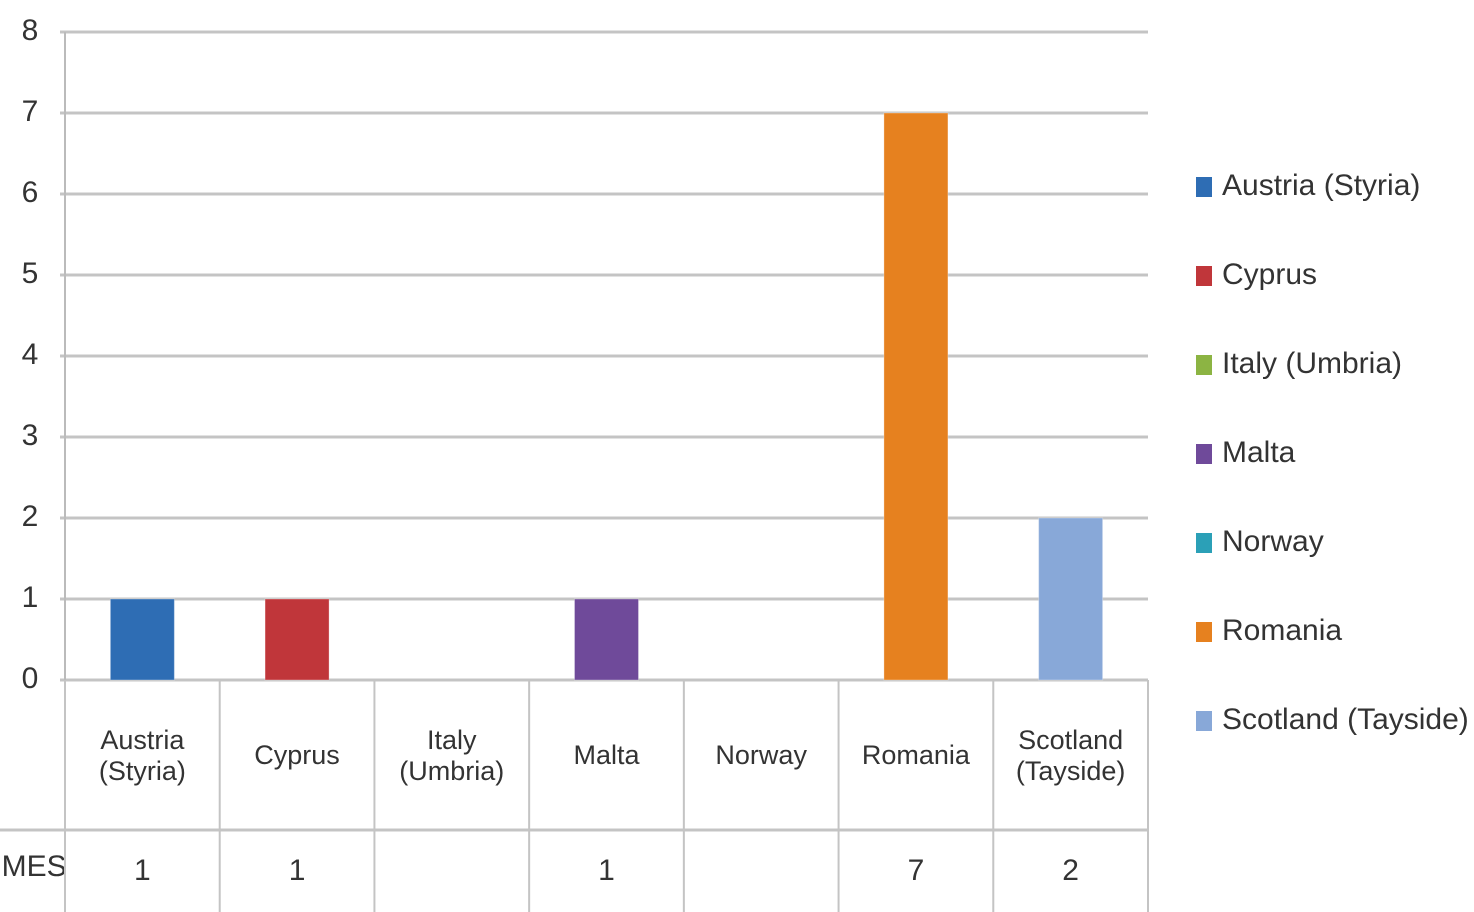 This screenshot has height=912, width=1474. Describe the element at coordinates (30, 597) in the screenshot. I see `y-tick-label: 1` at that location.